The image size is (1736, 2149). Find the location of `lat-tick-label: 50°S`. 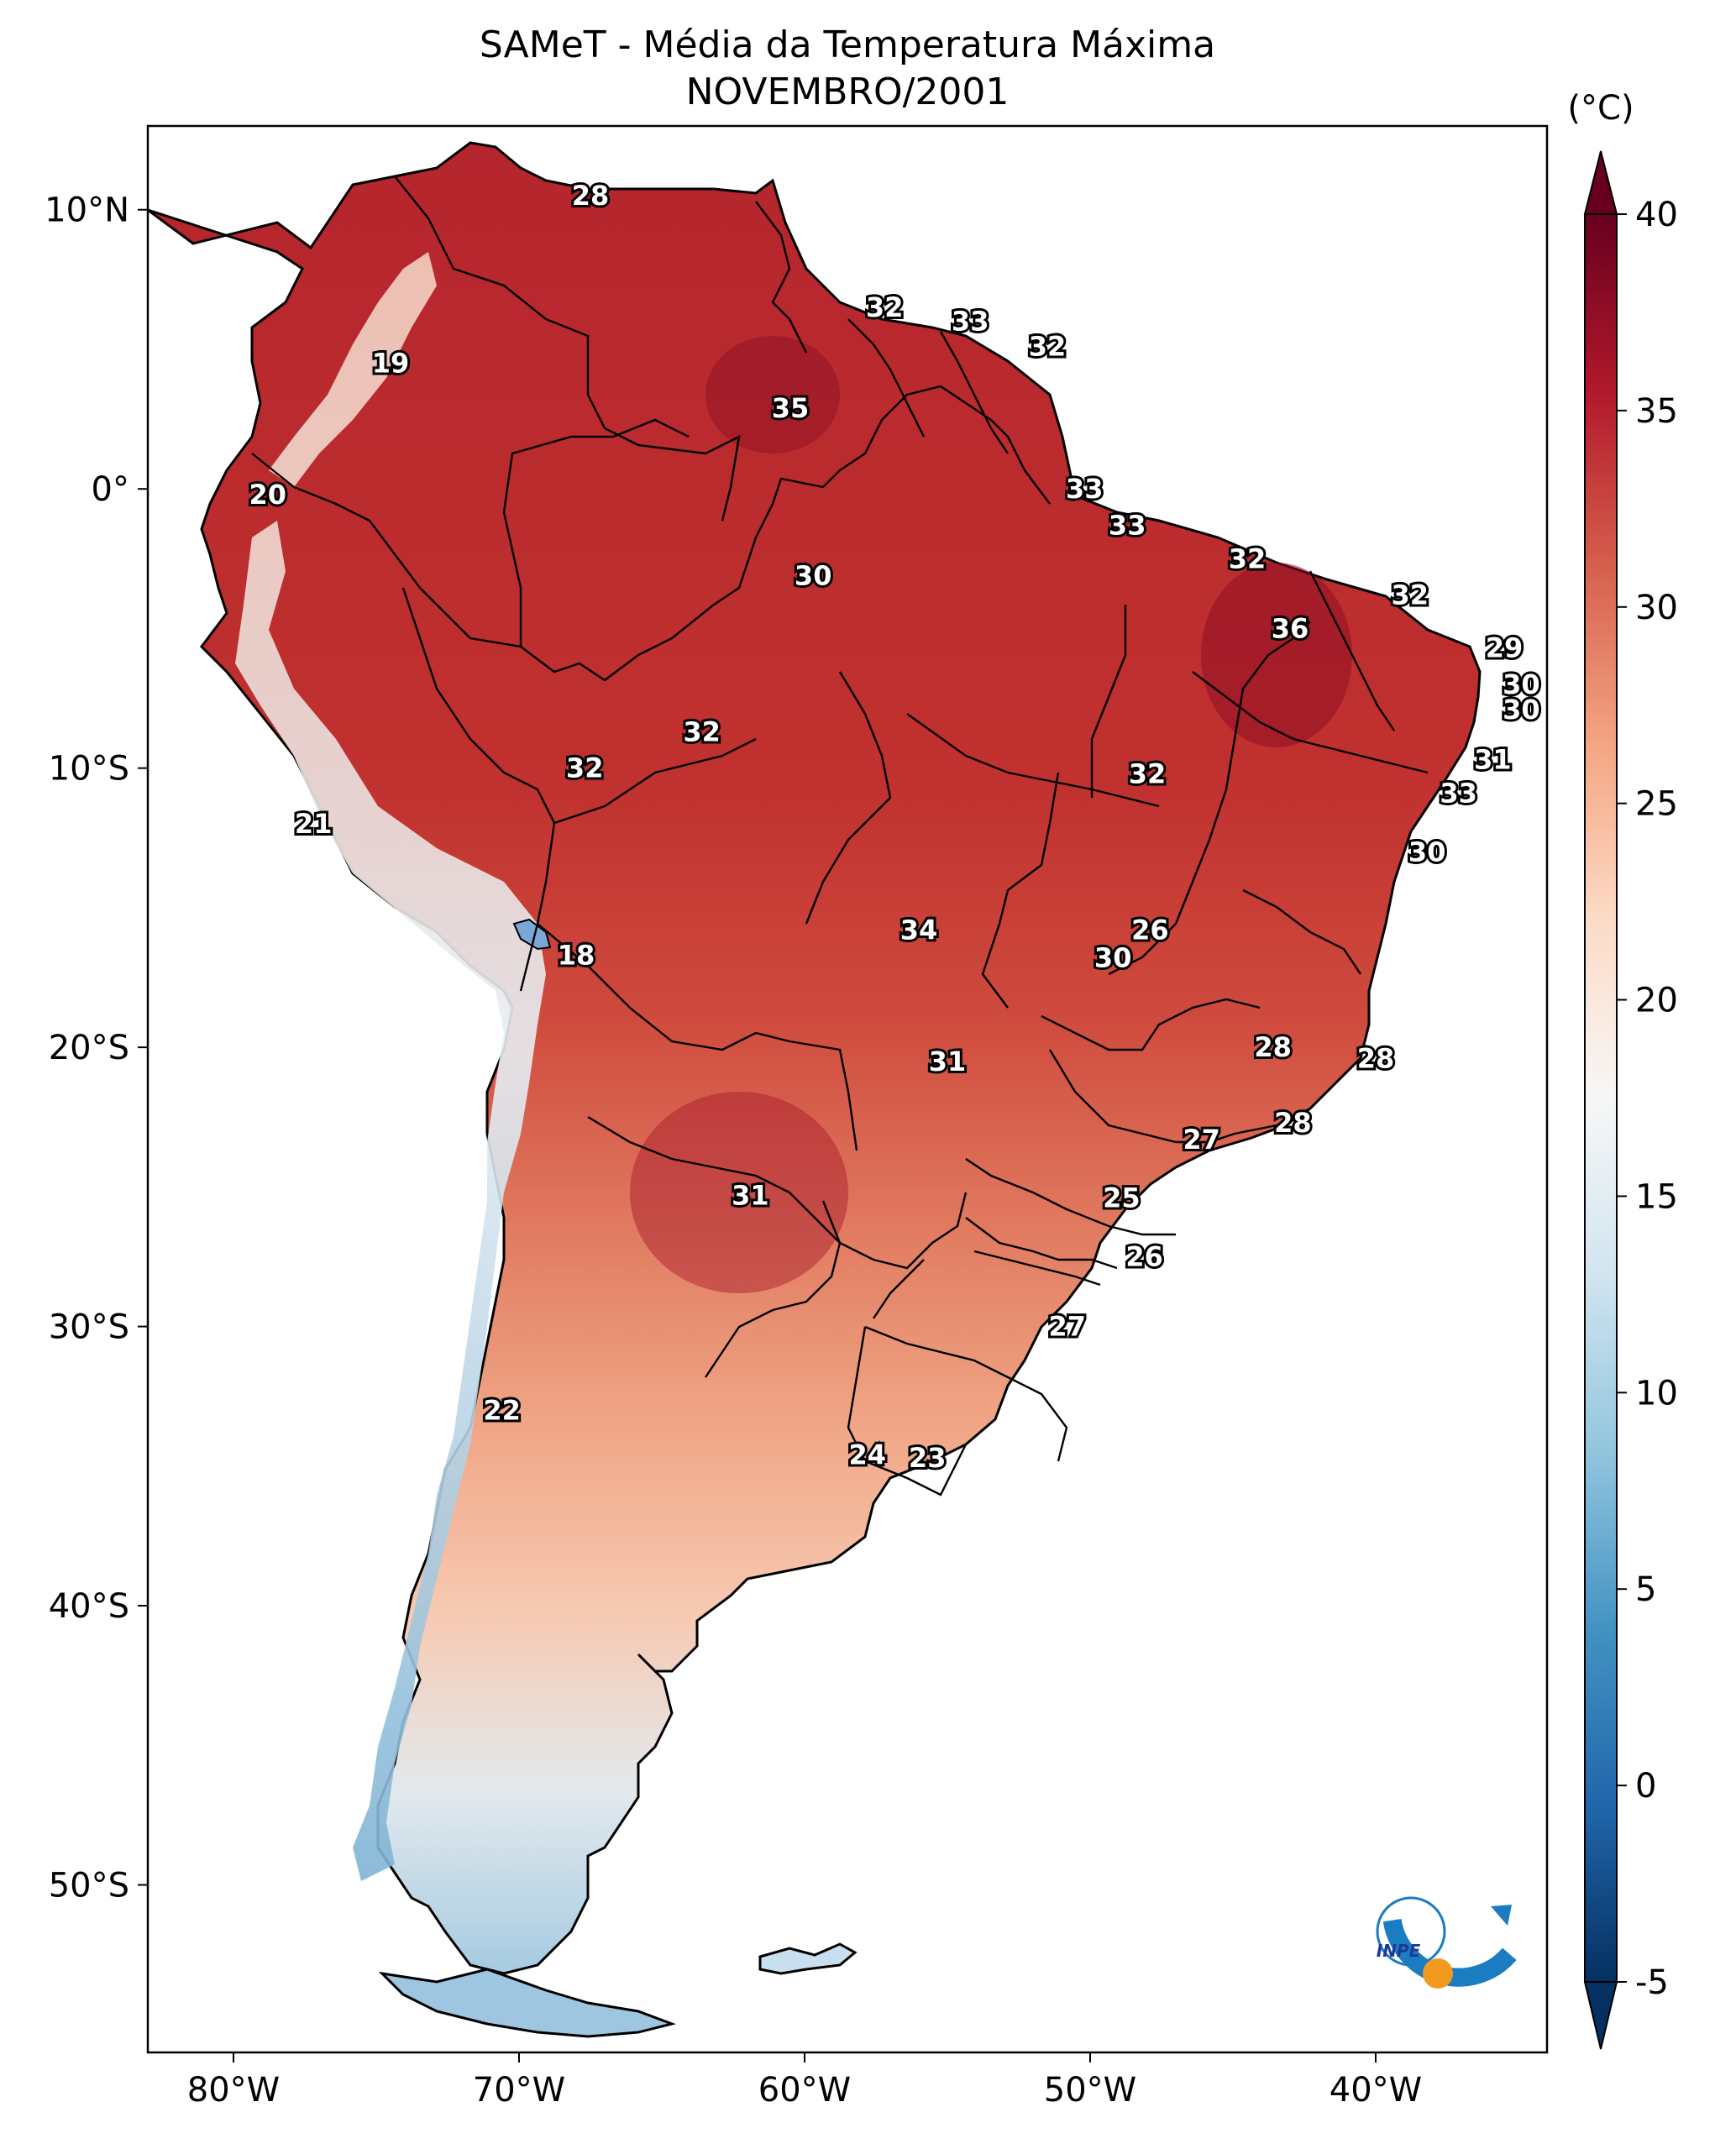

lat-tick-label: 50°S is located at coordinates (89, 1886).